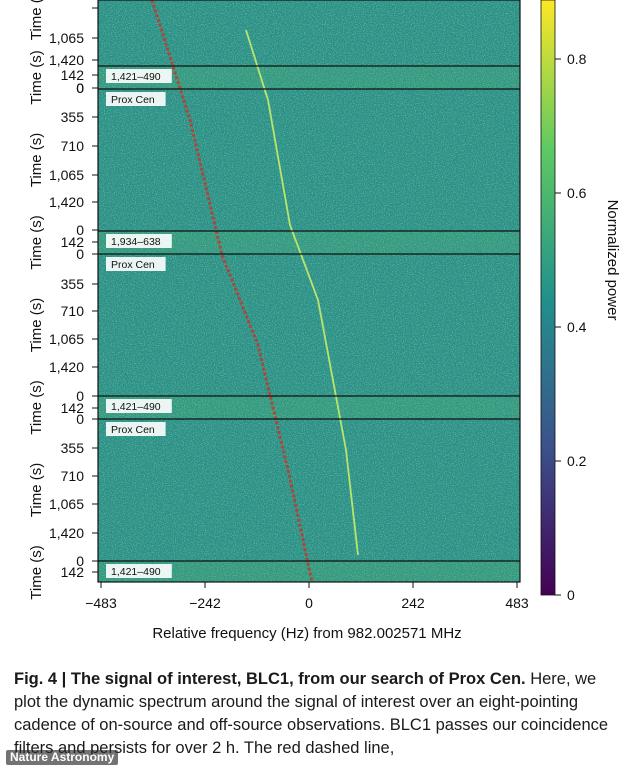  Describe the element at coordinates (309, 603) in the screenshot. I see `x-tick-label: 0` at that location.